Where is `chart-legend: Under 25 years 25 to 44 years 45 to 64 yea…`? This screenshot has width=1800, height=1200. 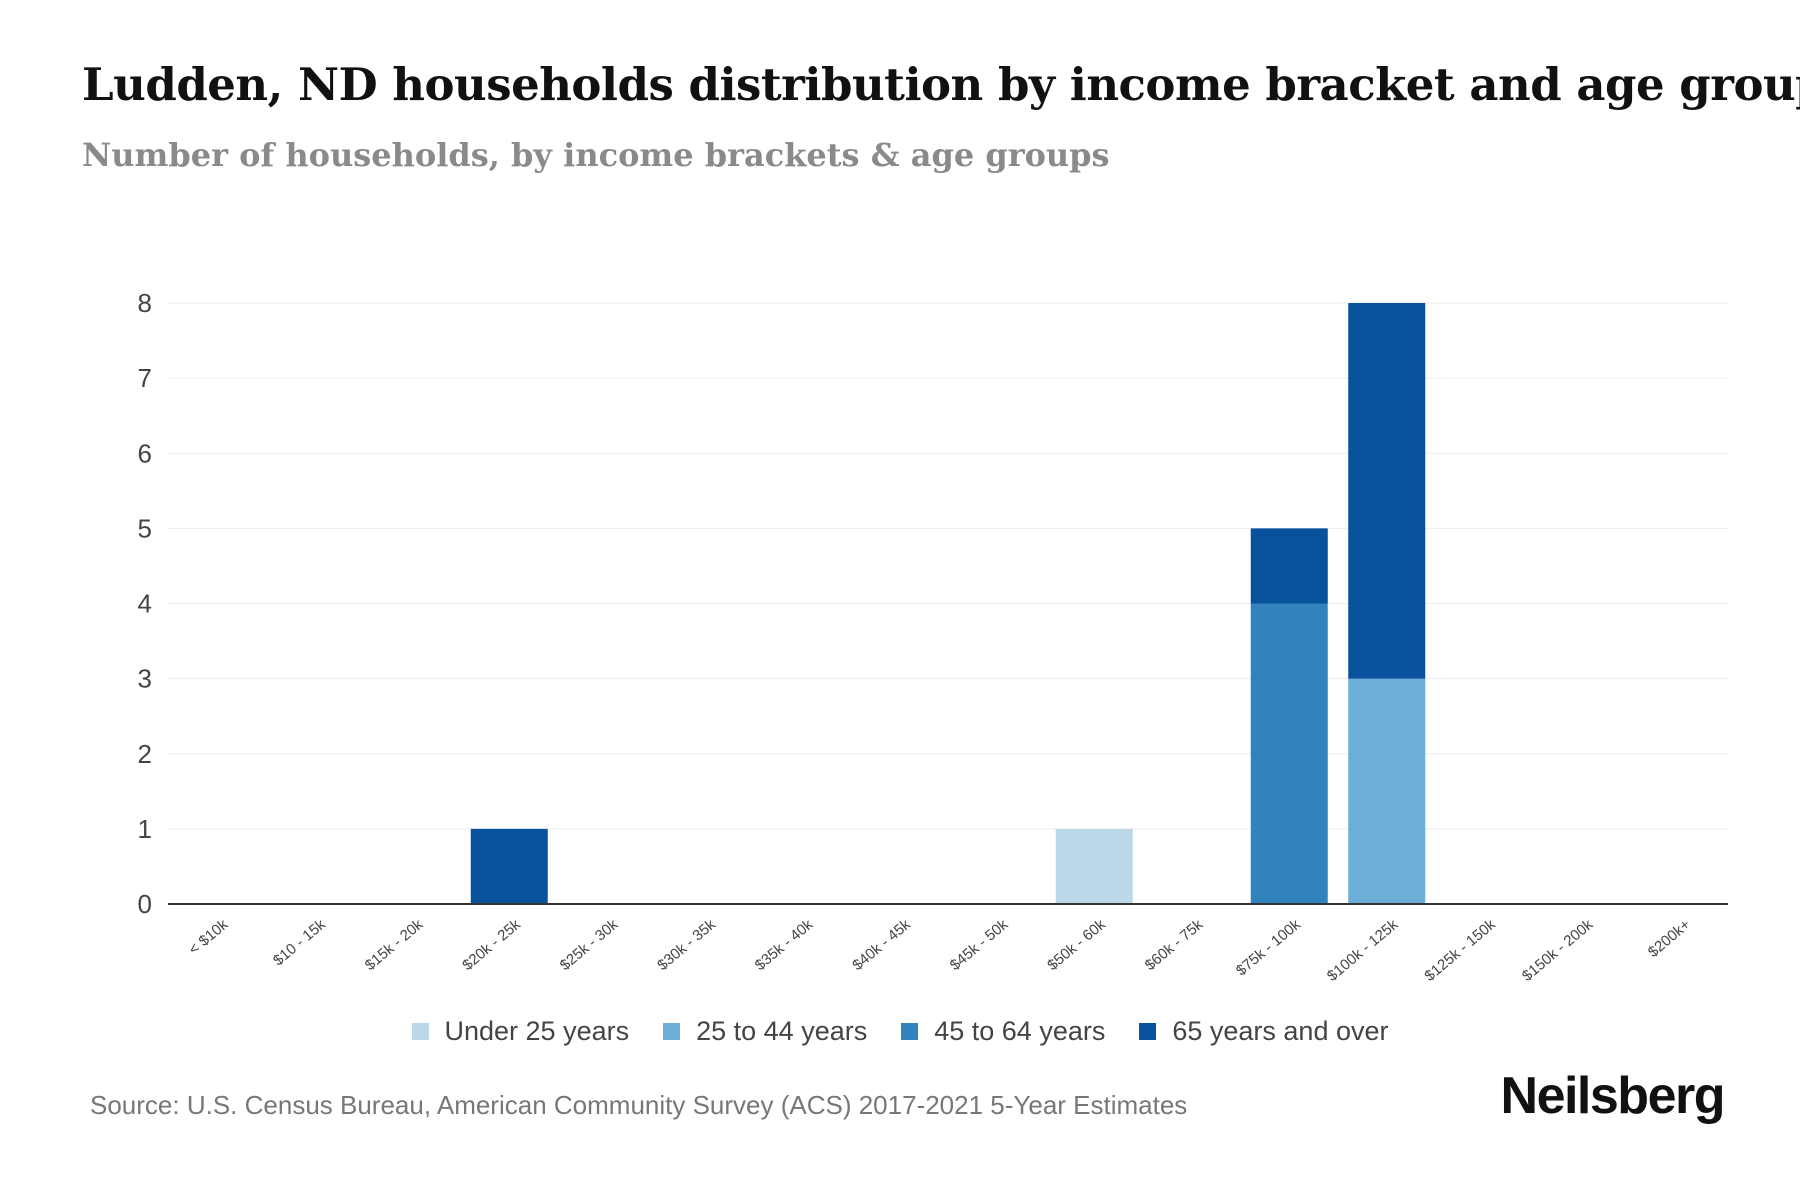
chart-legend: Under 25 years 25 to 44 years 45 to 64 yea… is located at coordinates (900, 1031).